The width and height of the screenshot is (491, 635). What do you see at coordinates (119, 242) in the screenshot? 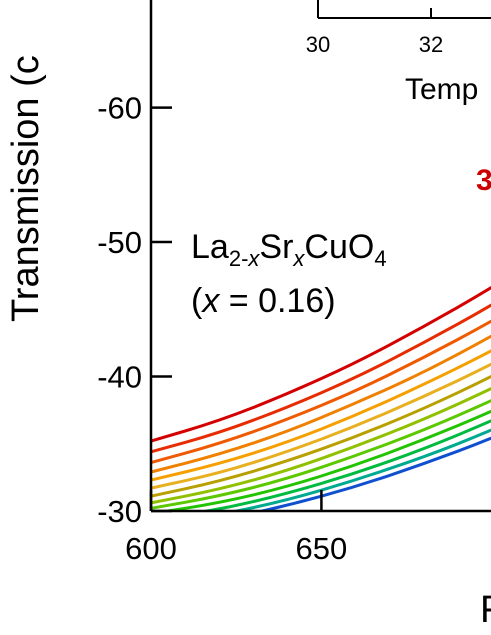
I see `y-tick-label: -50` at bounding box center [119, 242].